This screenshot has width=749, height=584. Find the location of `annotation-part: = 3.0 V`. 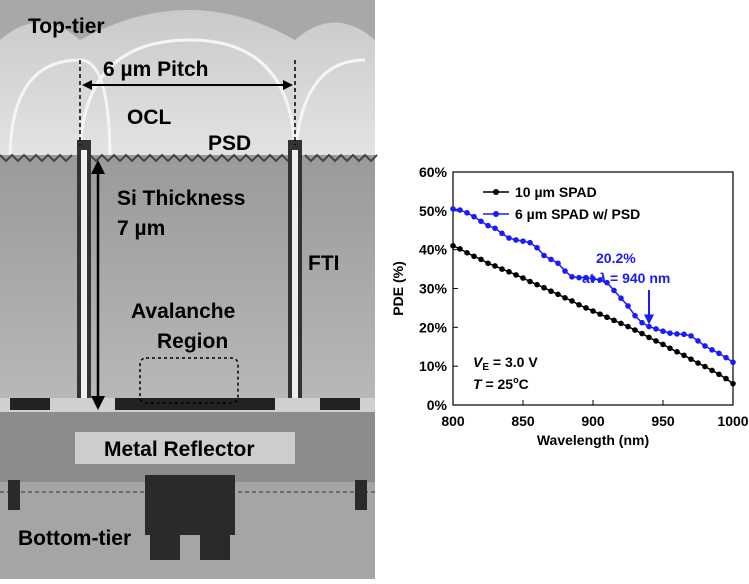

annotation-part: = 3.0 V is located at coordinates (513, 362).